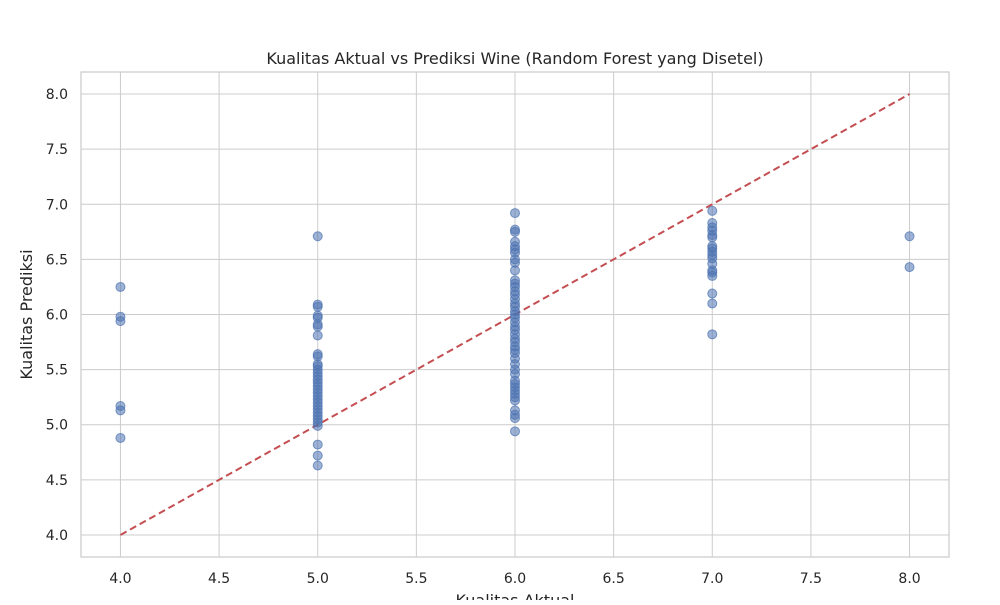 This screenshot has height=605, width=1000. I want to click on y-tick-label: 4.5, so click(57, 481).